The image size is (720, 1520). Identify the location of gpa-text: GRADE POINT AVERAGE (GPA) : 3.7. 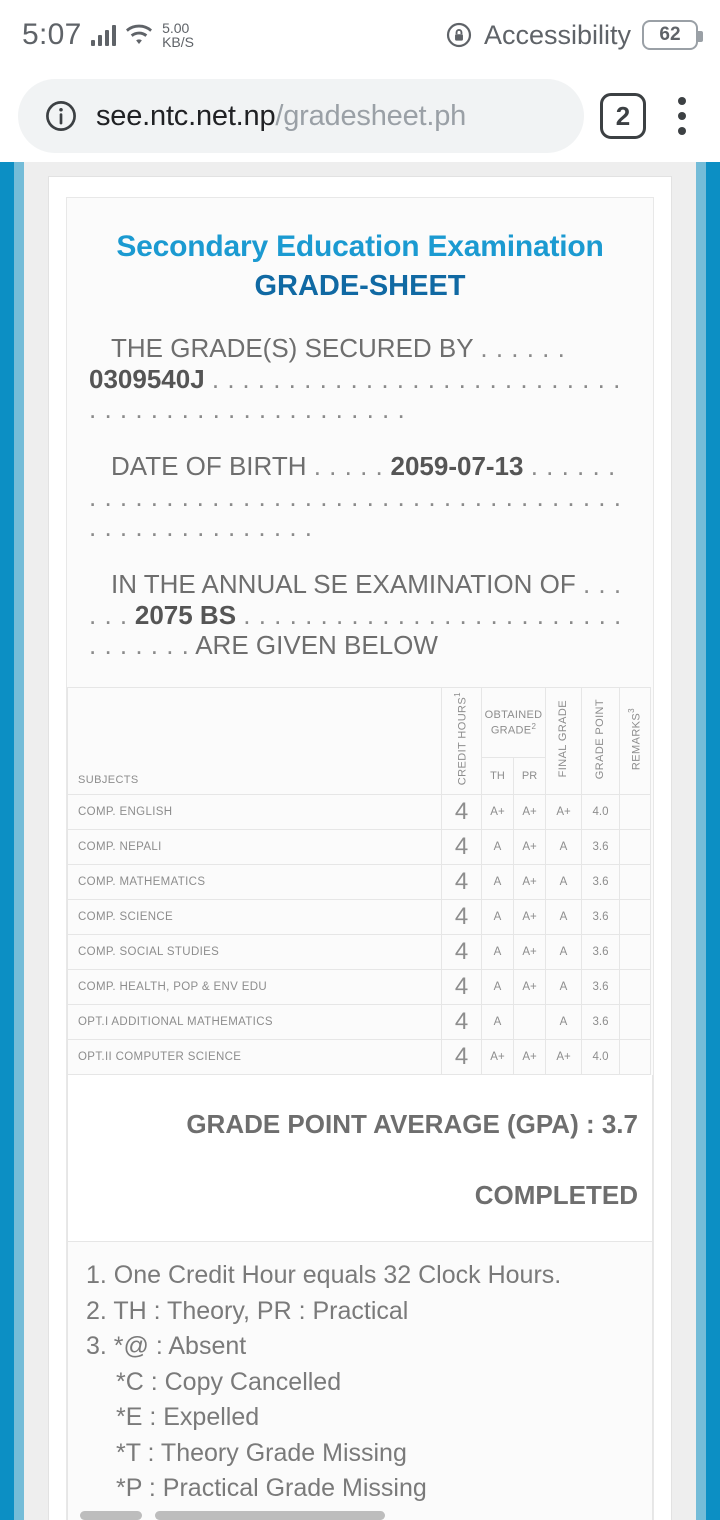
(412, 1124).